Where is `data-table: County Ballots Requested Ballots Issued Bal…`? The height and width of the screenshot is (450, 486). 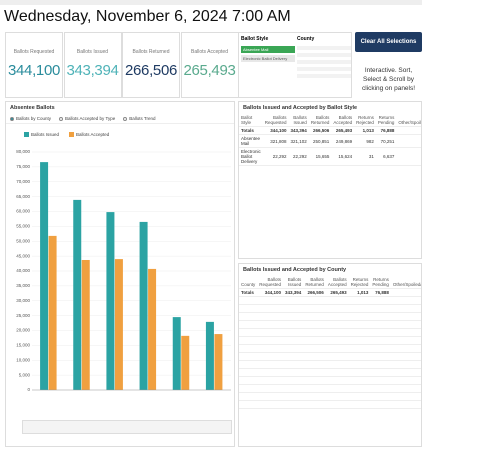
data-table: County Ballots Requested Ballots Issued Bal… is located at coordinates (330, 342).